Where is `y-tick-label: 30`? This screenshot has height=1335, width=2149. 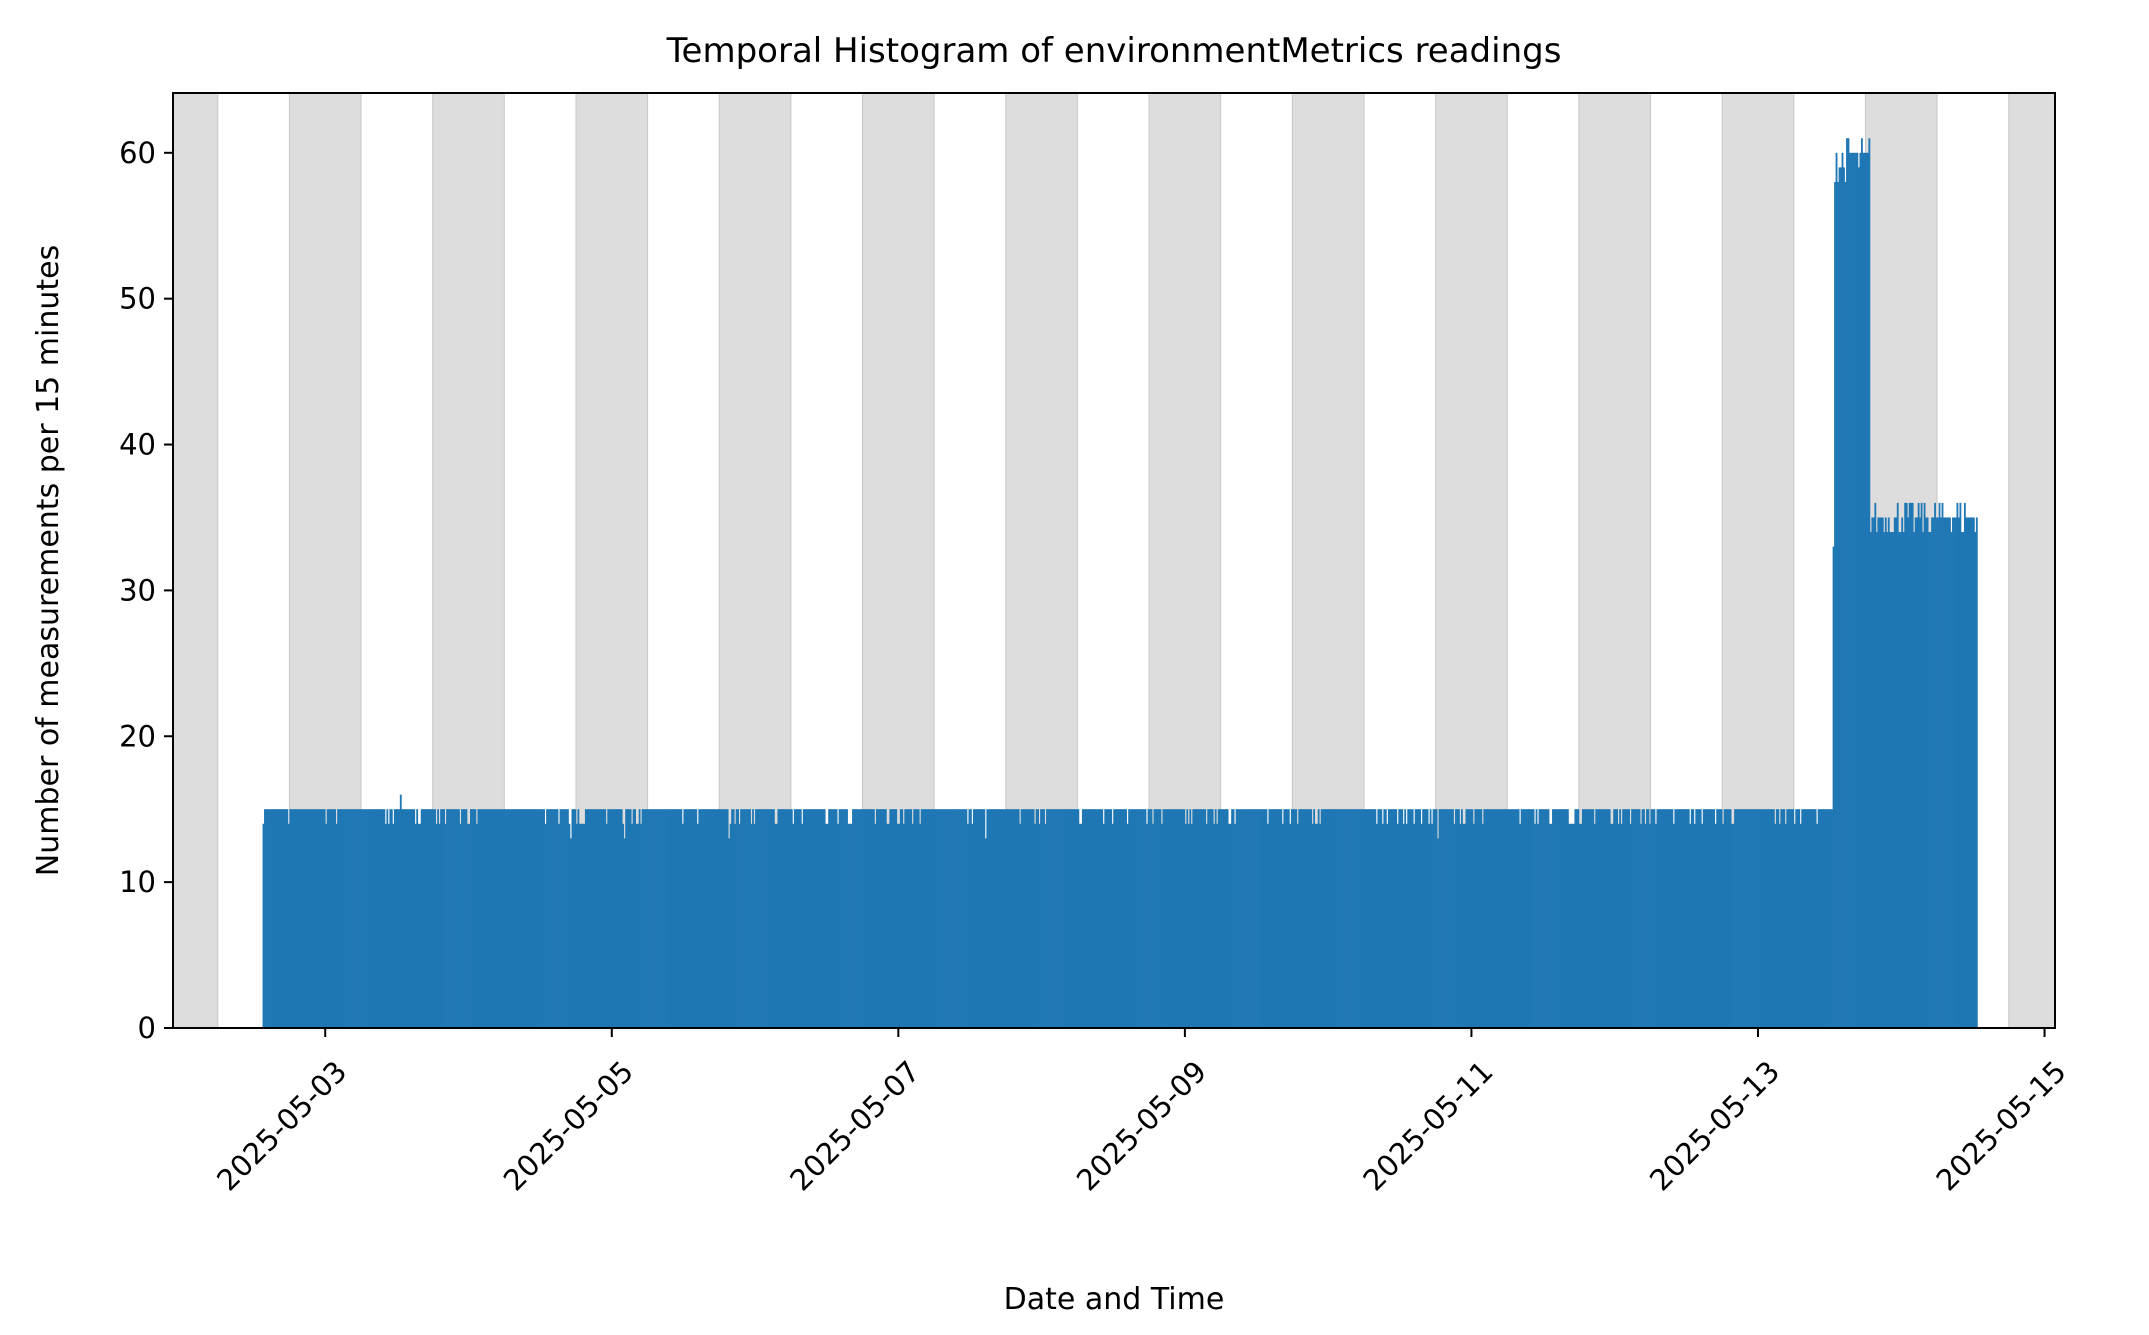 y-tick-label: 30 is located at coordinates (137, 590).